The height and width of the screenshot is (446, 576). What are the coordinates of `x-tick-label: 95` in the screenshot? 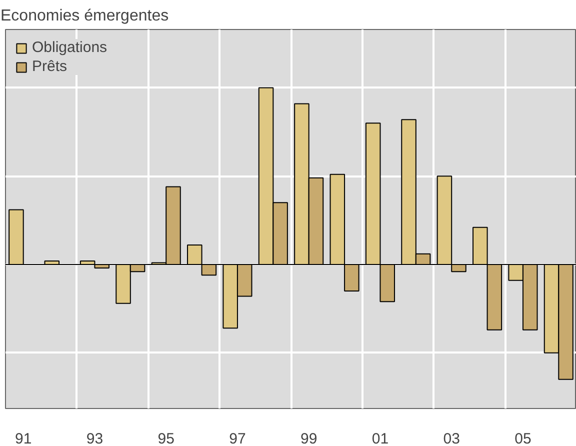 It's located at (166, 438).